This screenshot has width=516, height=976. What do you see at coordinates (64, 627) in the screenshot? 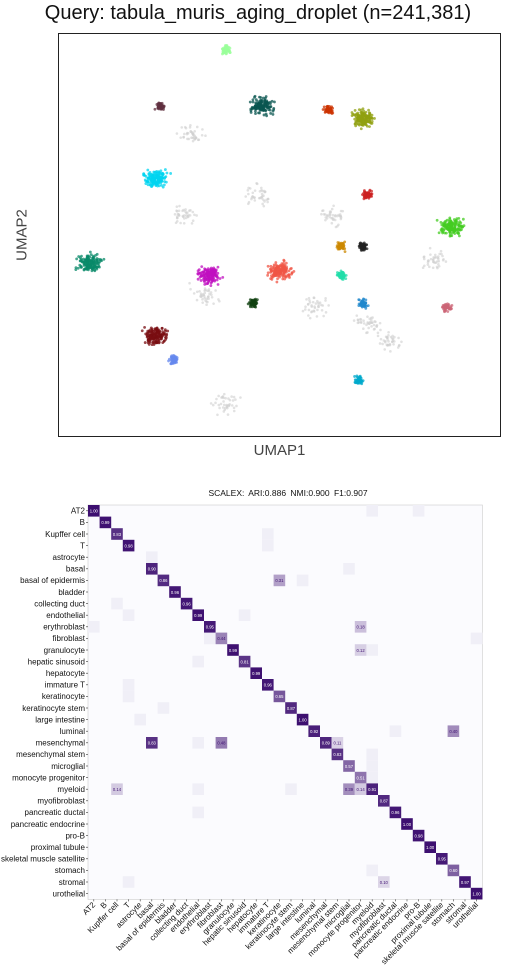
I see `heatmap-row-label: erythroblast` at bounding box center [64, 627].